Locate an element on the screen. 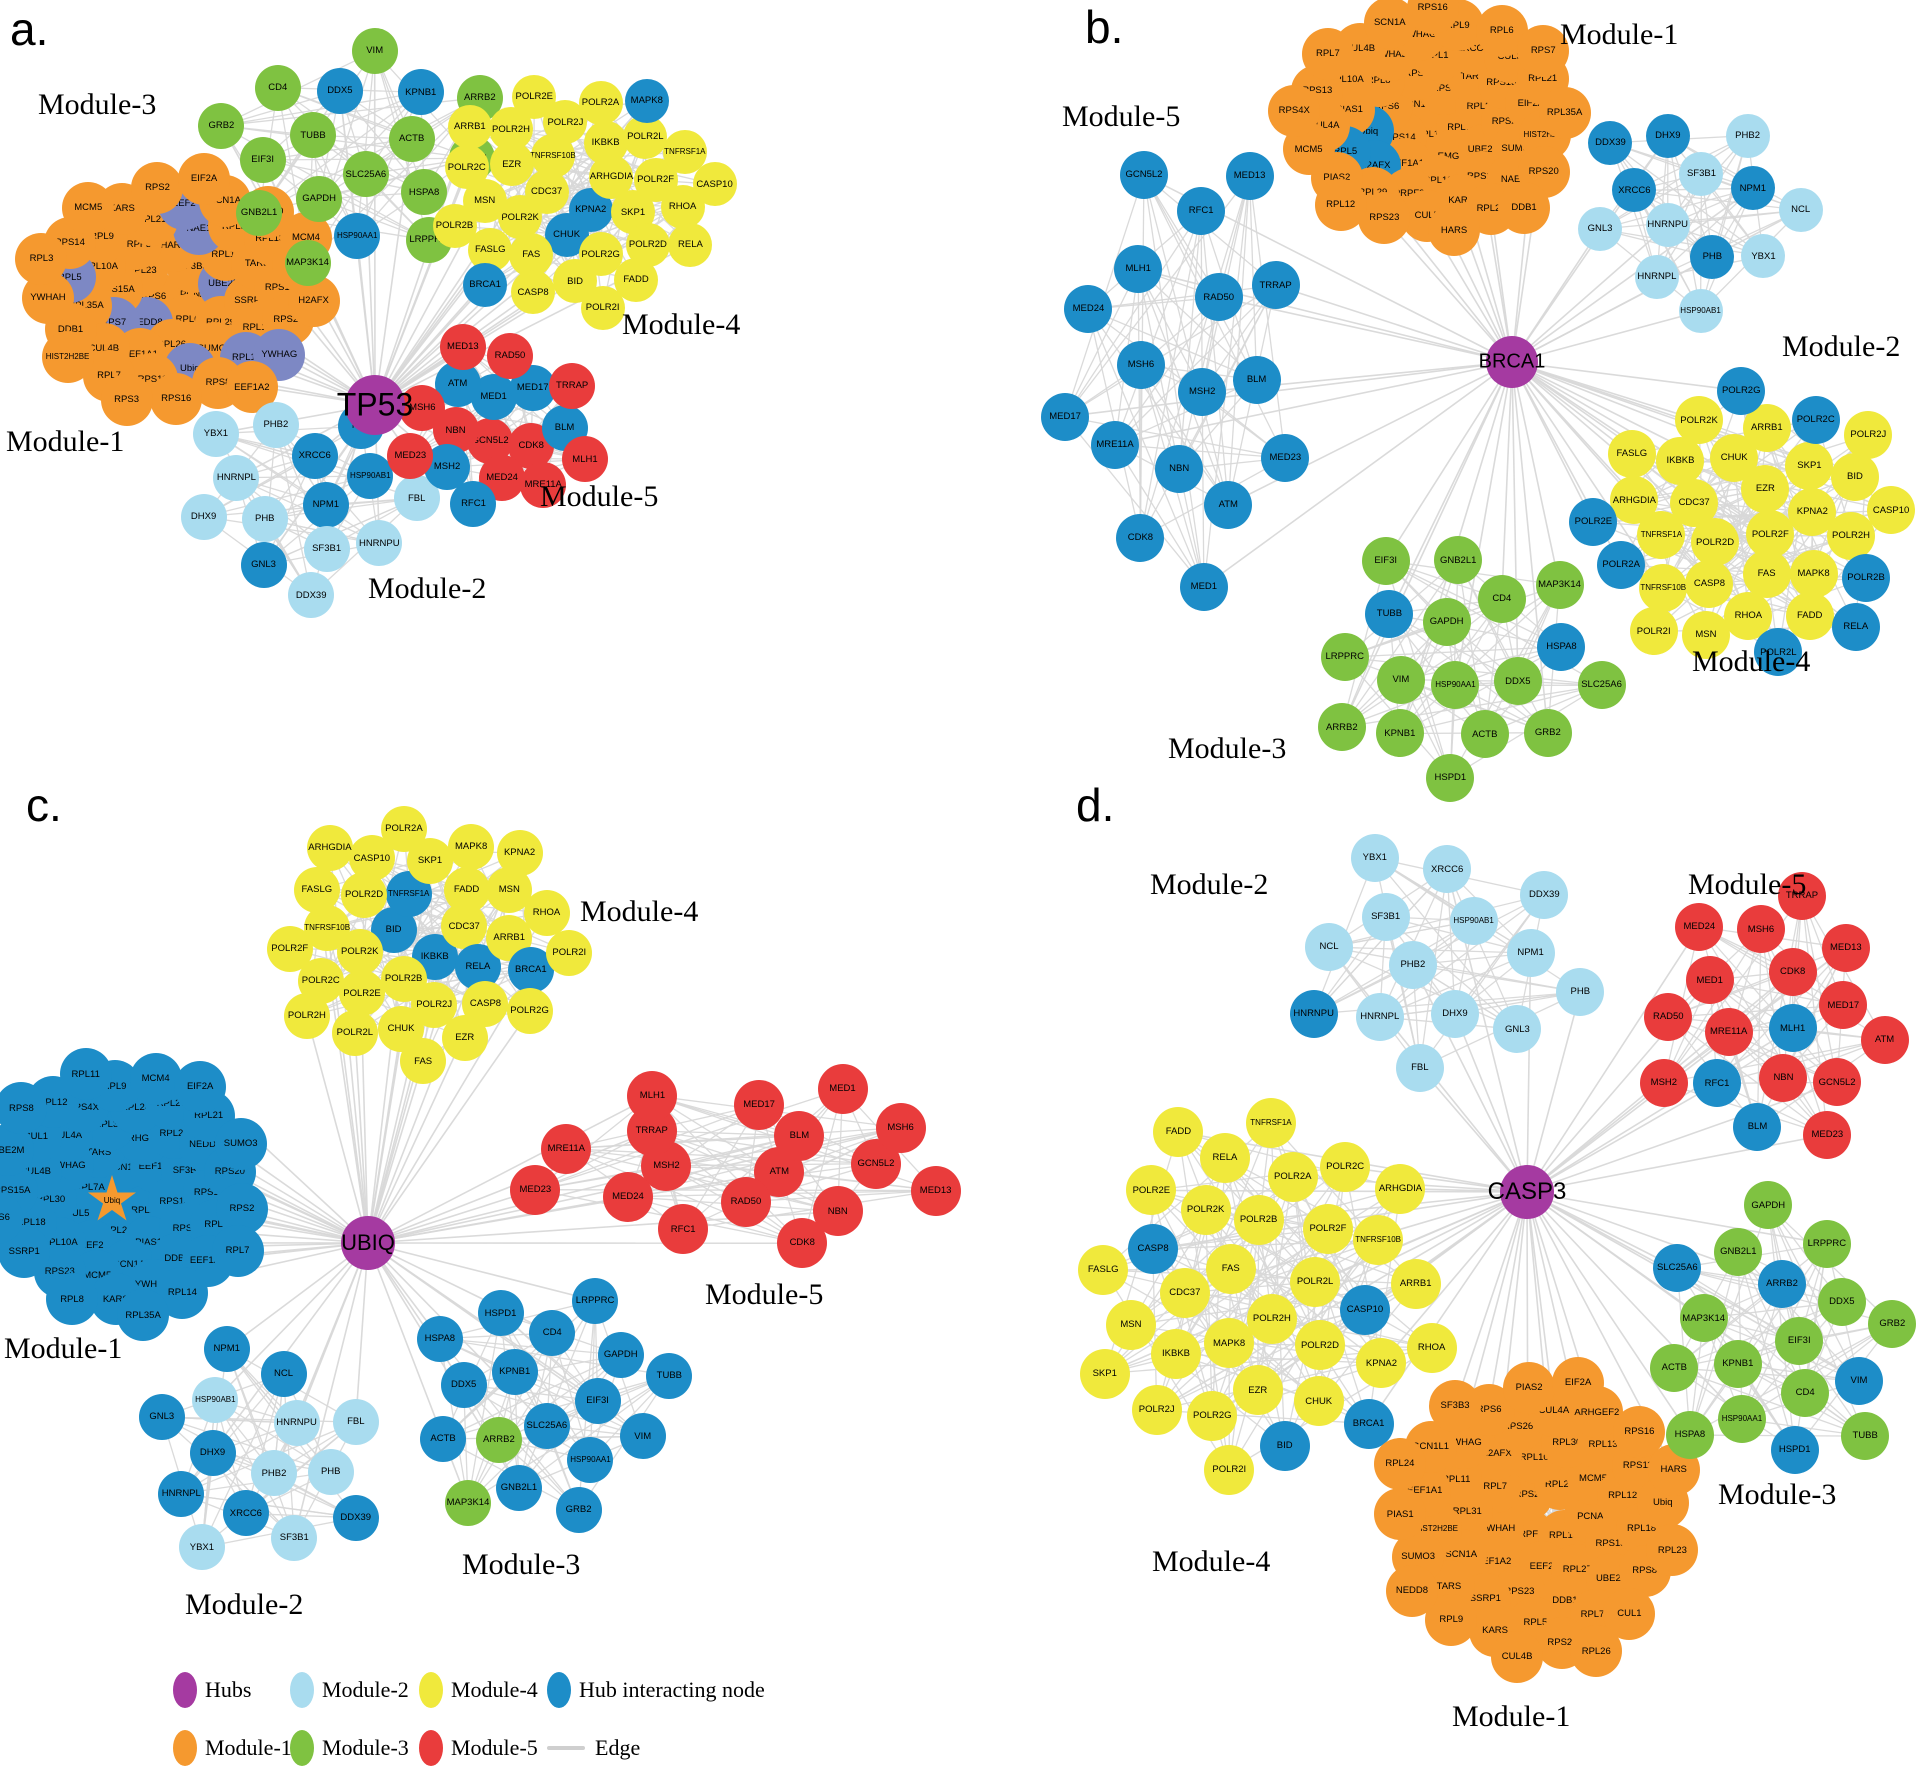 The height and width of the screenshot is (1775, 1923). network-node-TNFRSF1A: TNFRSF1A is located at coordinates (684, 151).